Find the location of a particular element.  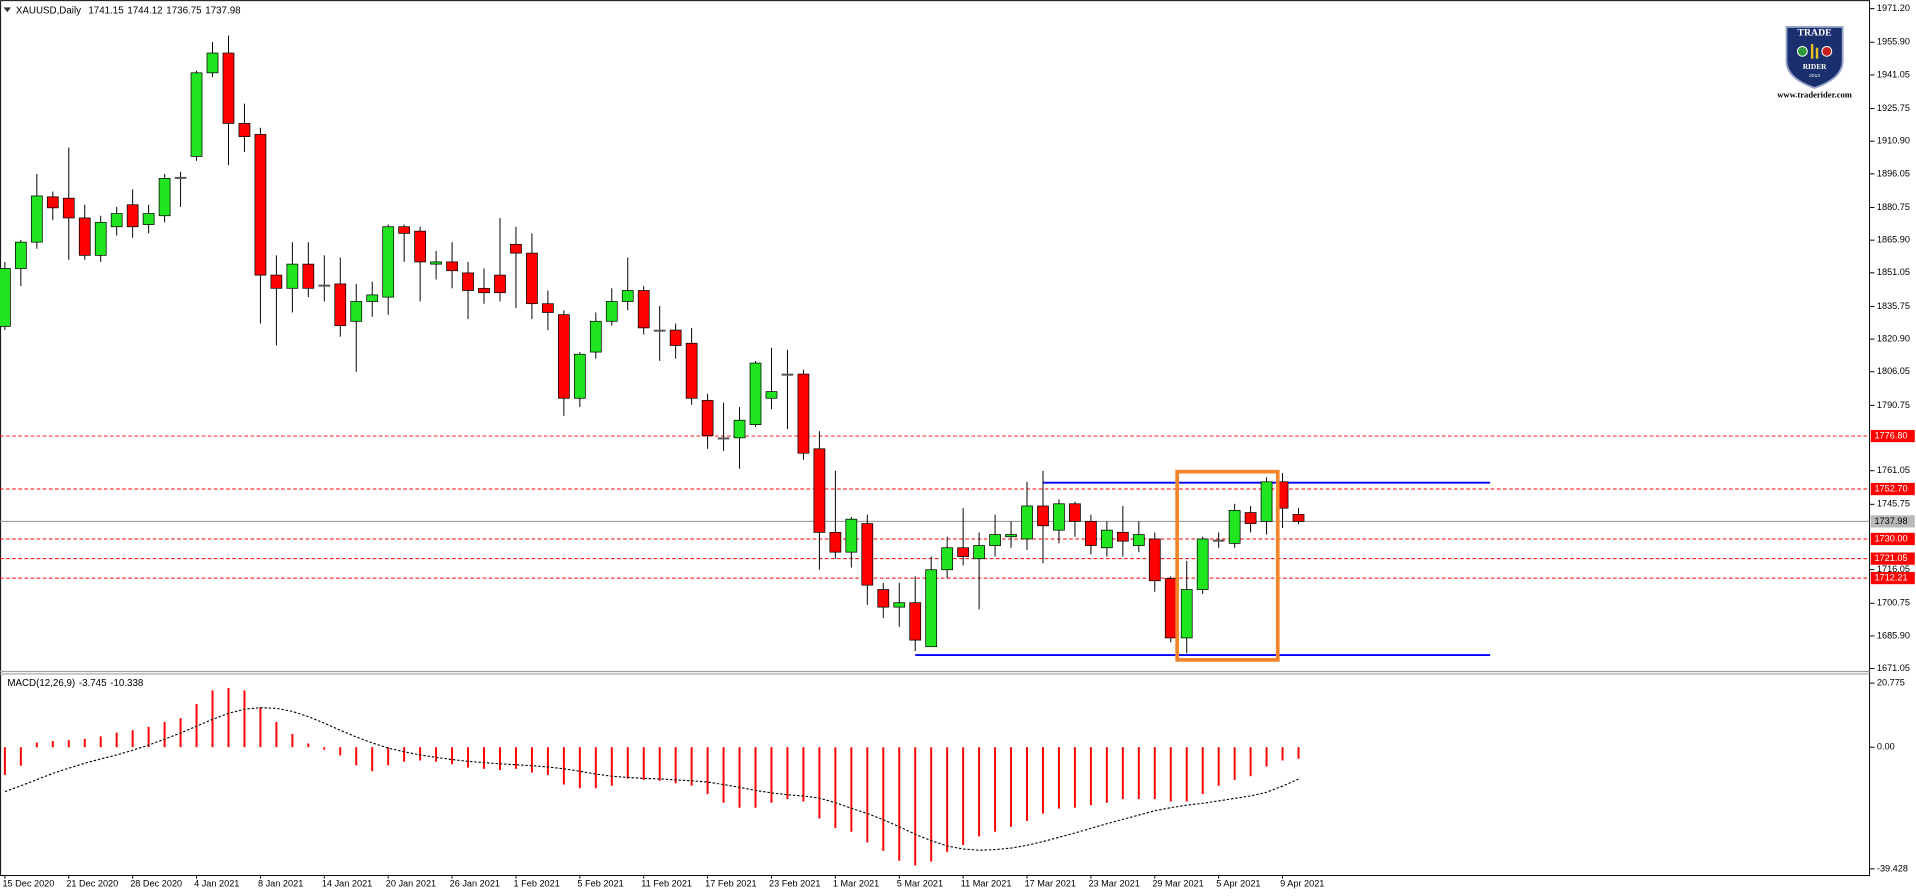

indicator-header: MACD(12,26,9) -3.745 -10.338 is located at coordinates (75, 683).